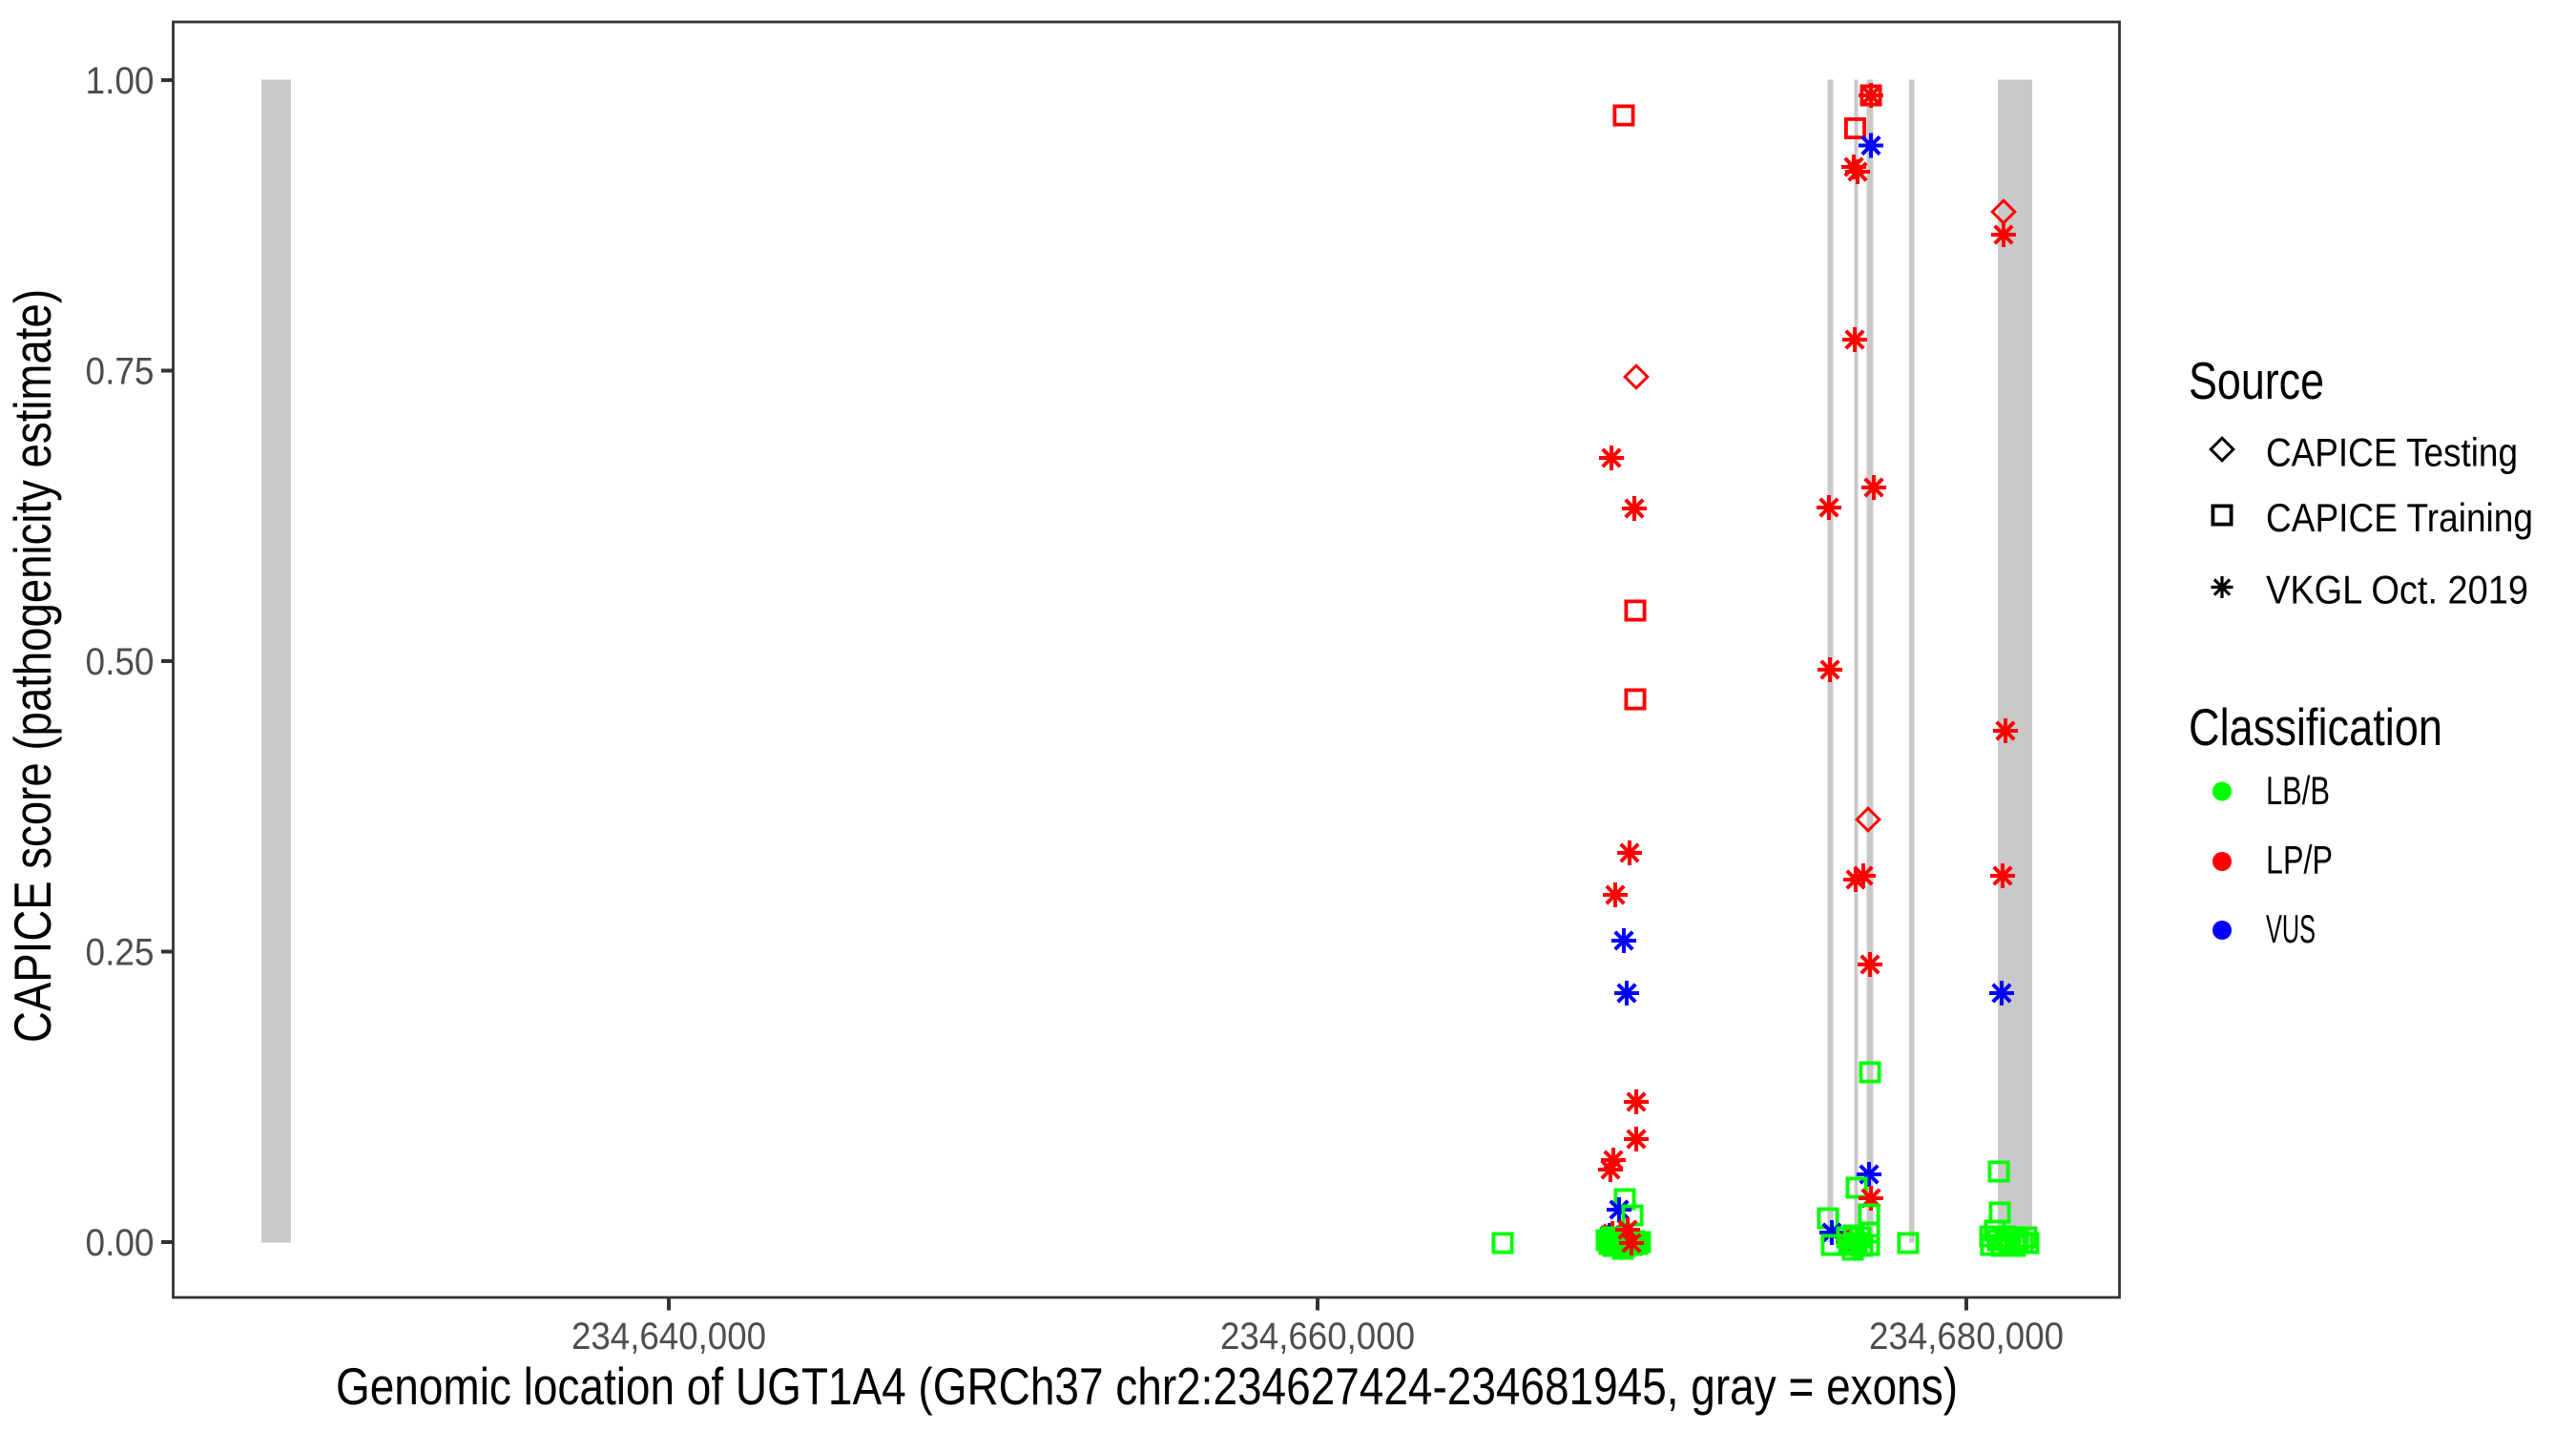  I want to click on svg-text:CAPICE score (pathogenicity es: CAPICE score (pathogenicity estimate), so click(32, 666).